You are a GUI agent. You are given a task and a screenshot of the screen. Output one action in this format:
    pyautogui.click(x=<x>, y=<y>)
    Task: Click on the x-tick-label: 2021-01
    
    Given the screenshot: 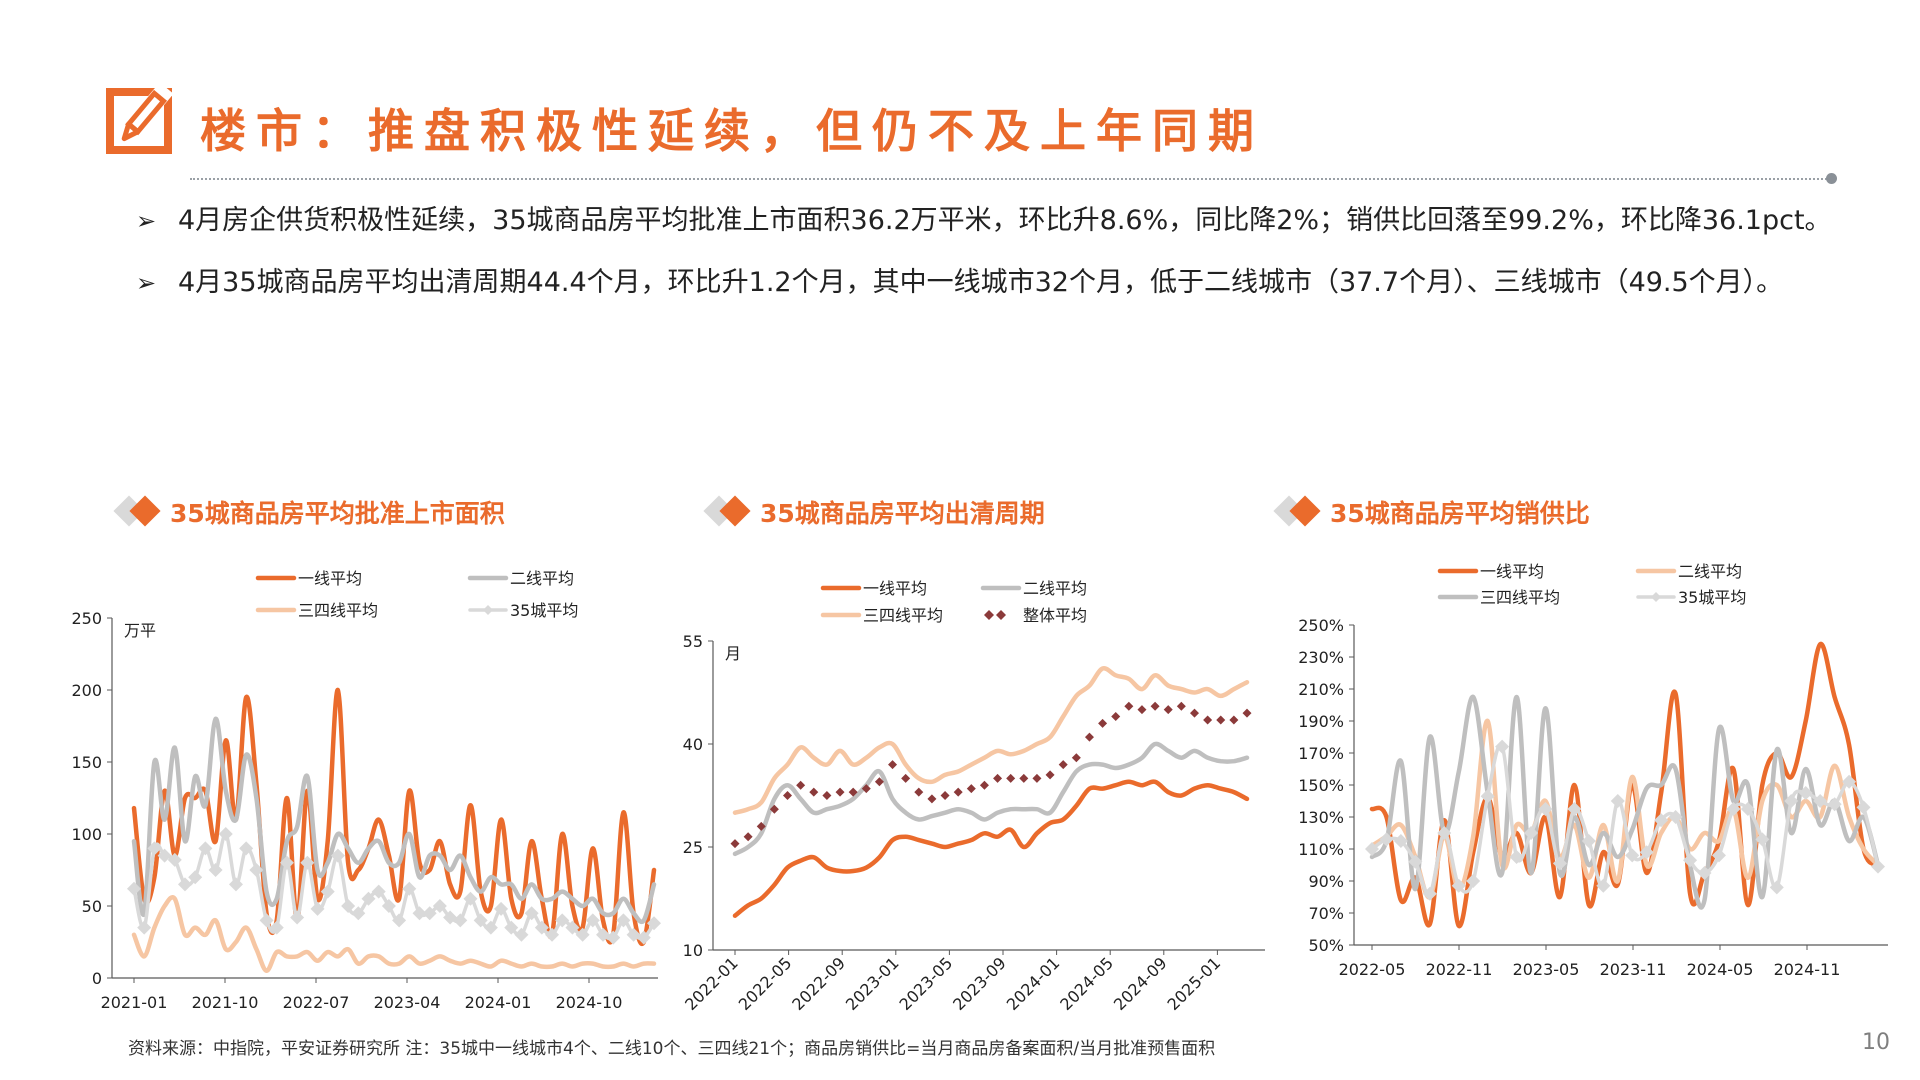 What is the action you would take?
    pyautogui.click(x=134, y=1002)
    